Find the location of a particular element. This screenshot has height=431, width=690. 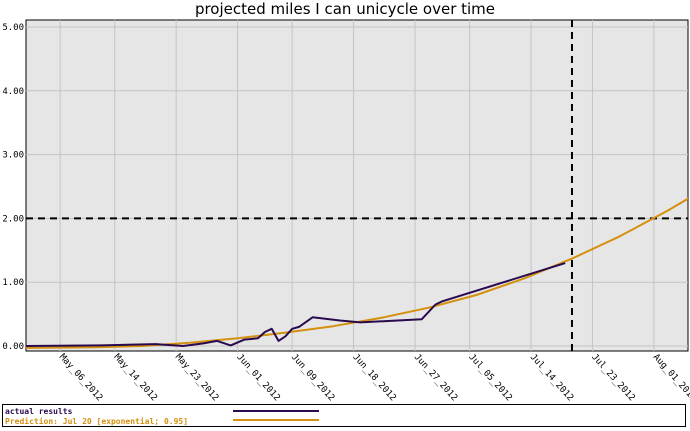

x-tick-label: Jun_18_2012 is located at coordinates (373, 377).